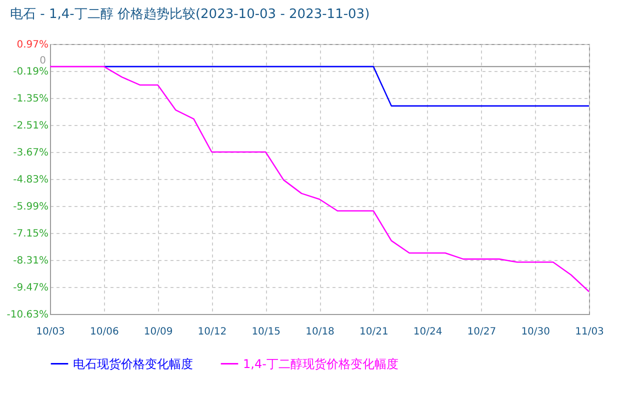 This screenshot has width=640, height=400. Describe the element at coordinates (30, 207) in the screenshot. I see `y-tick-label: -5.99%` at that location.